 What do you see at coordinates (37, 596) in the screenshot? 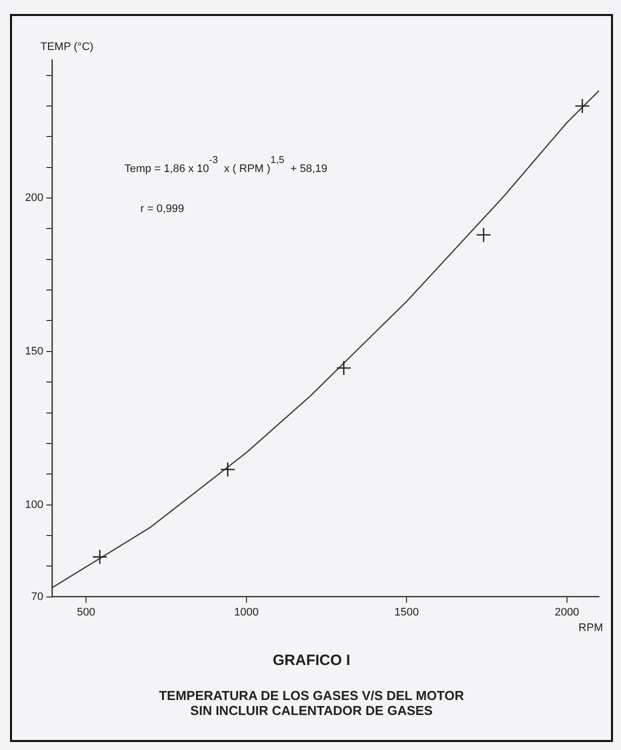
I see `y-tick-label: 70` at bounding box center [37, 596].